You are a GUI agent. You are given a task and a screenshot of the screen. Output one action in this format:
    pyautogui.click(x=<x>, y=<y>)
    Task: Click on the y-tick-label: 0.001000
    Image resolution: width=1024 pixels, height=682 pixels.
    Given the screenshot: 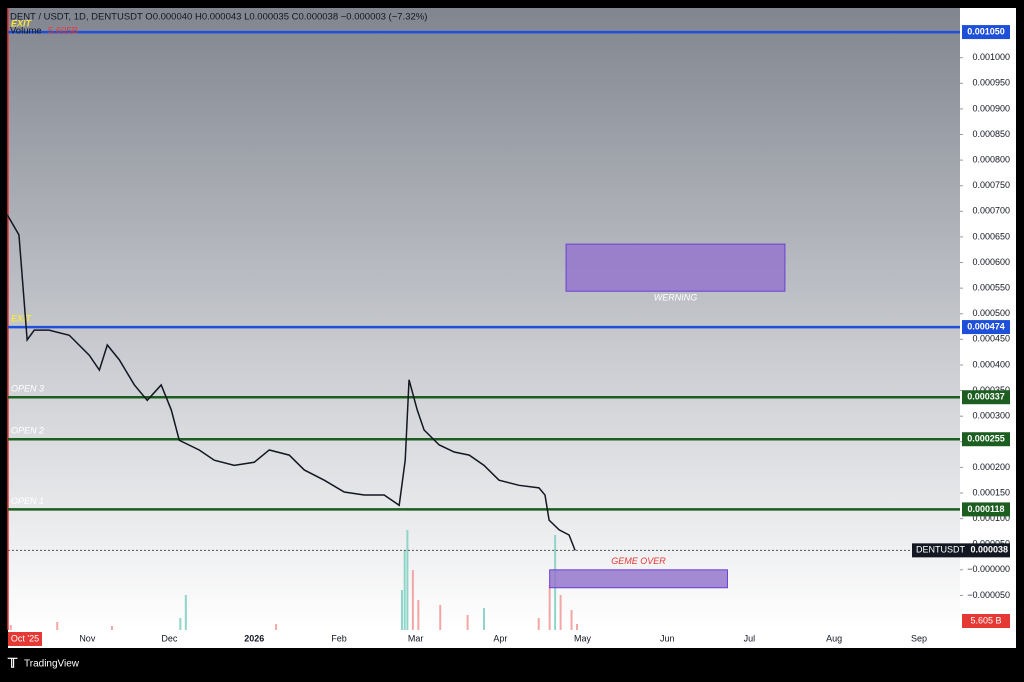 What is the action you would take?
    pyautogui.click(x=991, y=57)
    